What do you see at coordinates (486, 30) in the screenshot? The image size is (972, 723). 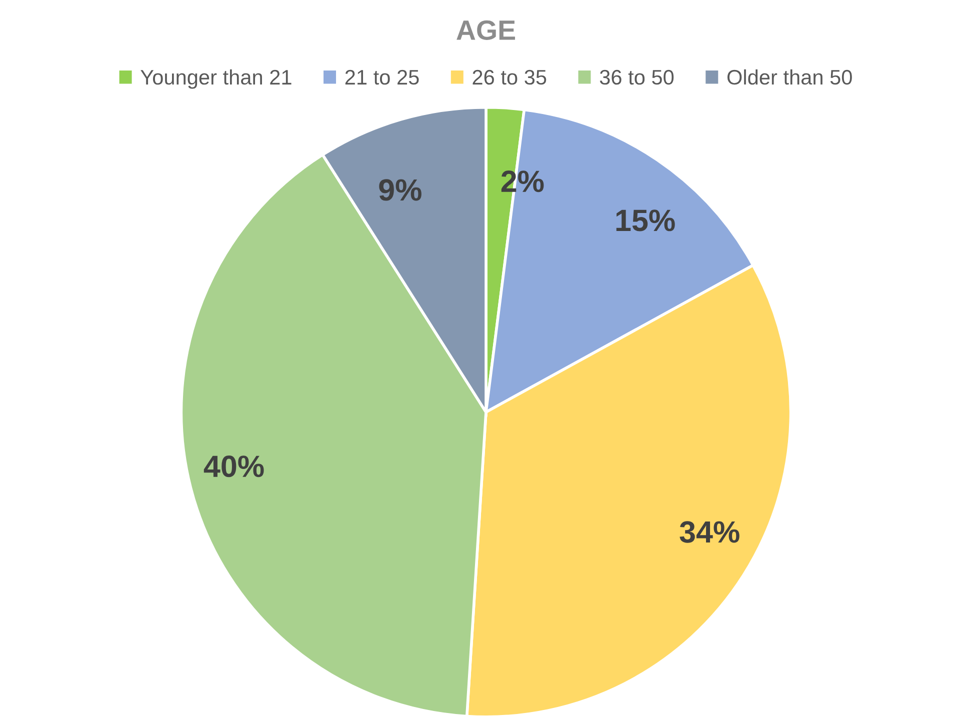 I see `chart-title: AGE` at bounding box center [486, 30].